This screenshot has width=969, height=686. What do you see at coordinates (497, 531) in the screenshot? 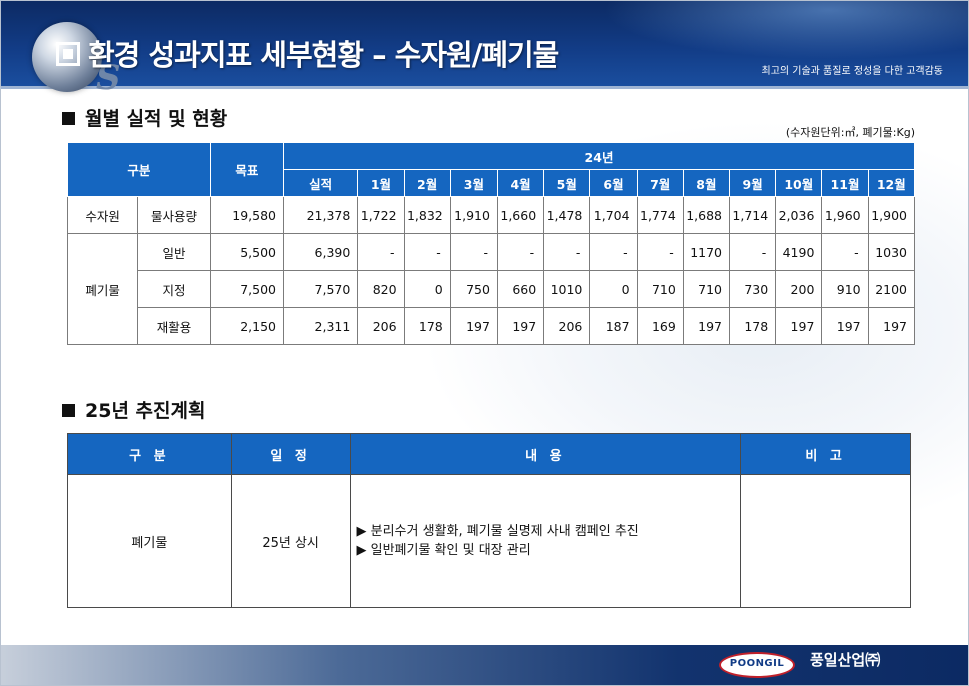
I see `plan-item: ▶ 분리수거 생활화, 폐기물 실명제 사내 캠페인 추진` at bounding box center [497, 531].